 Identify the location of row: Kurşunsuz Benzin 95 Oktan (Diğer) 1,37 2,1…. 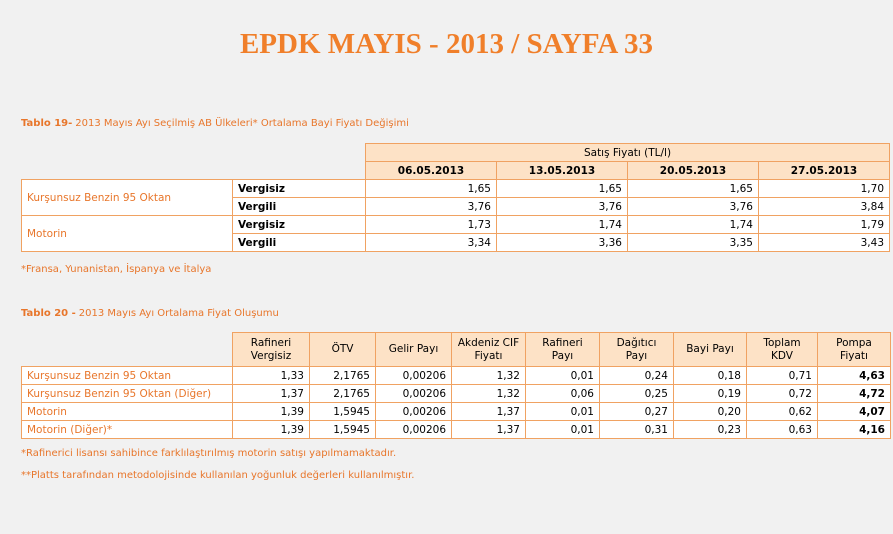
(456, 393).